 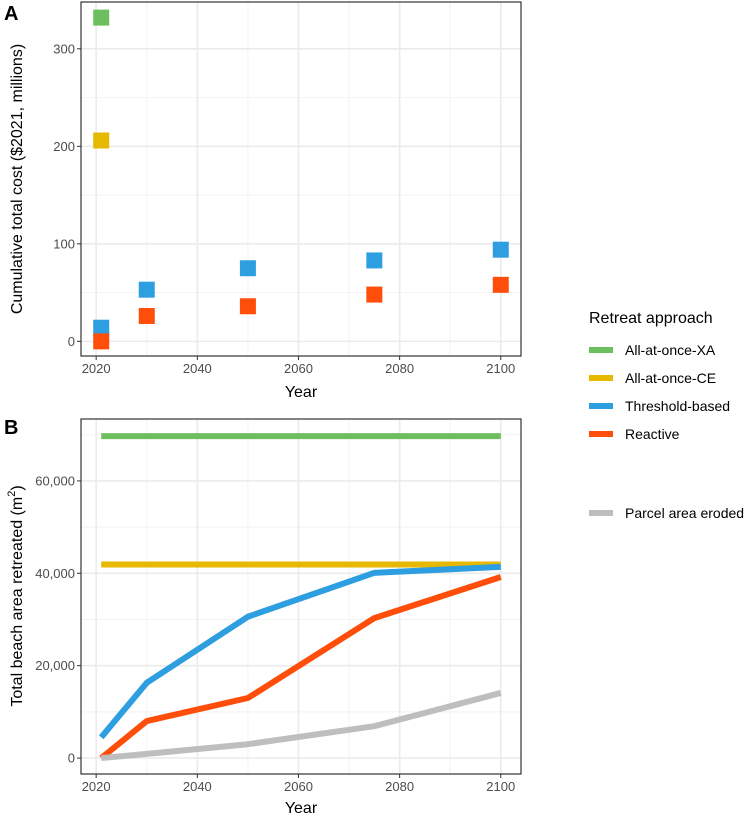 I want to click on y-tick-label: 200, so click(x=64, y=146).